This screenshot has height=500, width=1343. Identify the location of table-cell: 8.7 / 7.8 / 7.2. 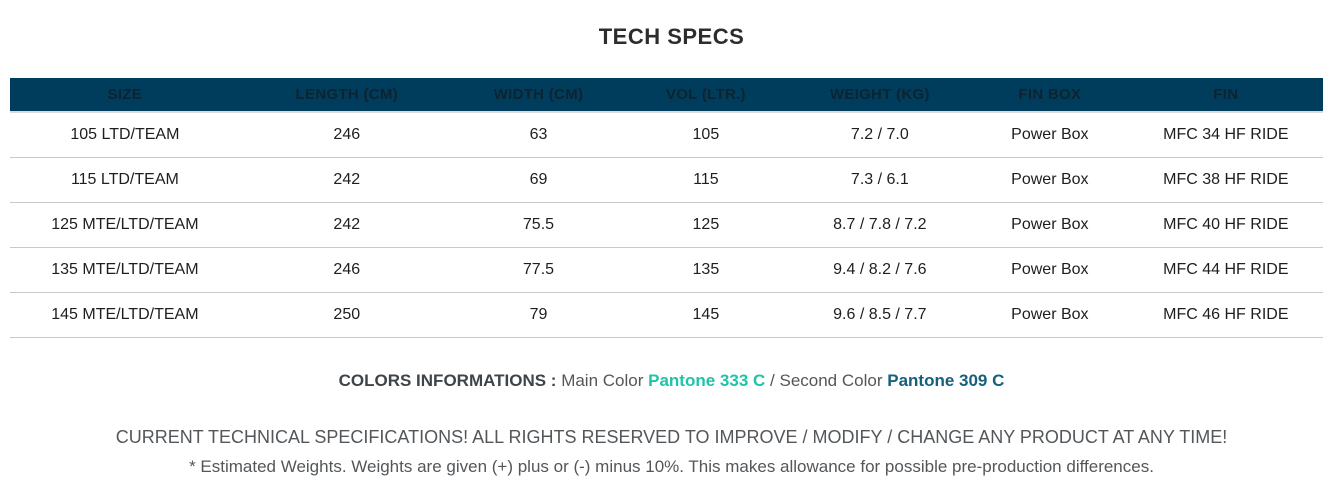
(880, 224).